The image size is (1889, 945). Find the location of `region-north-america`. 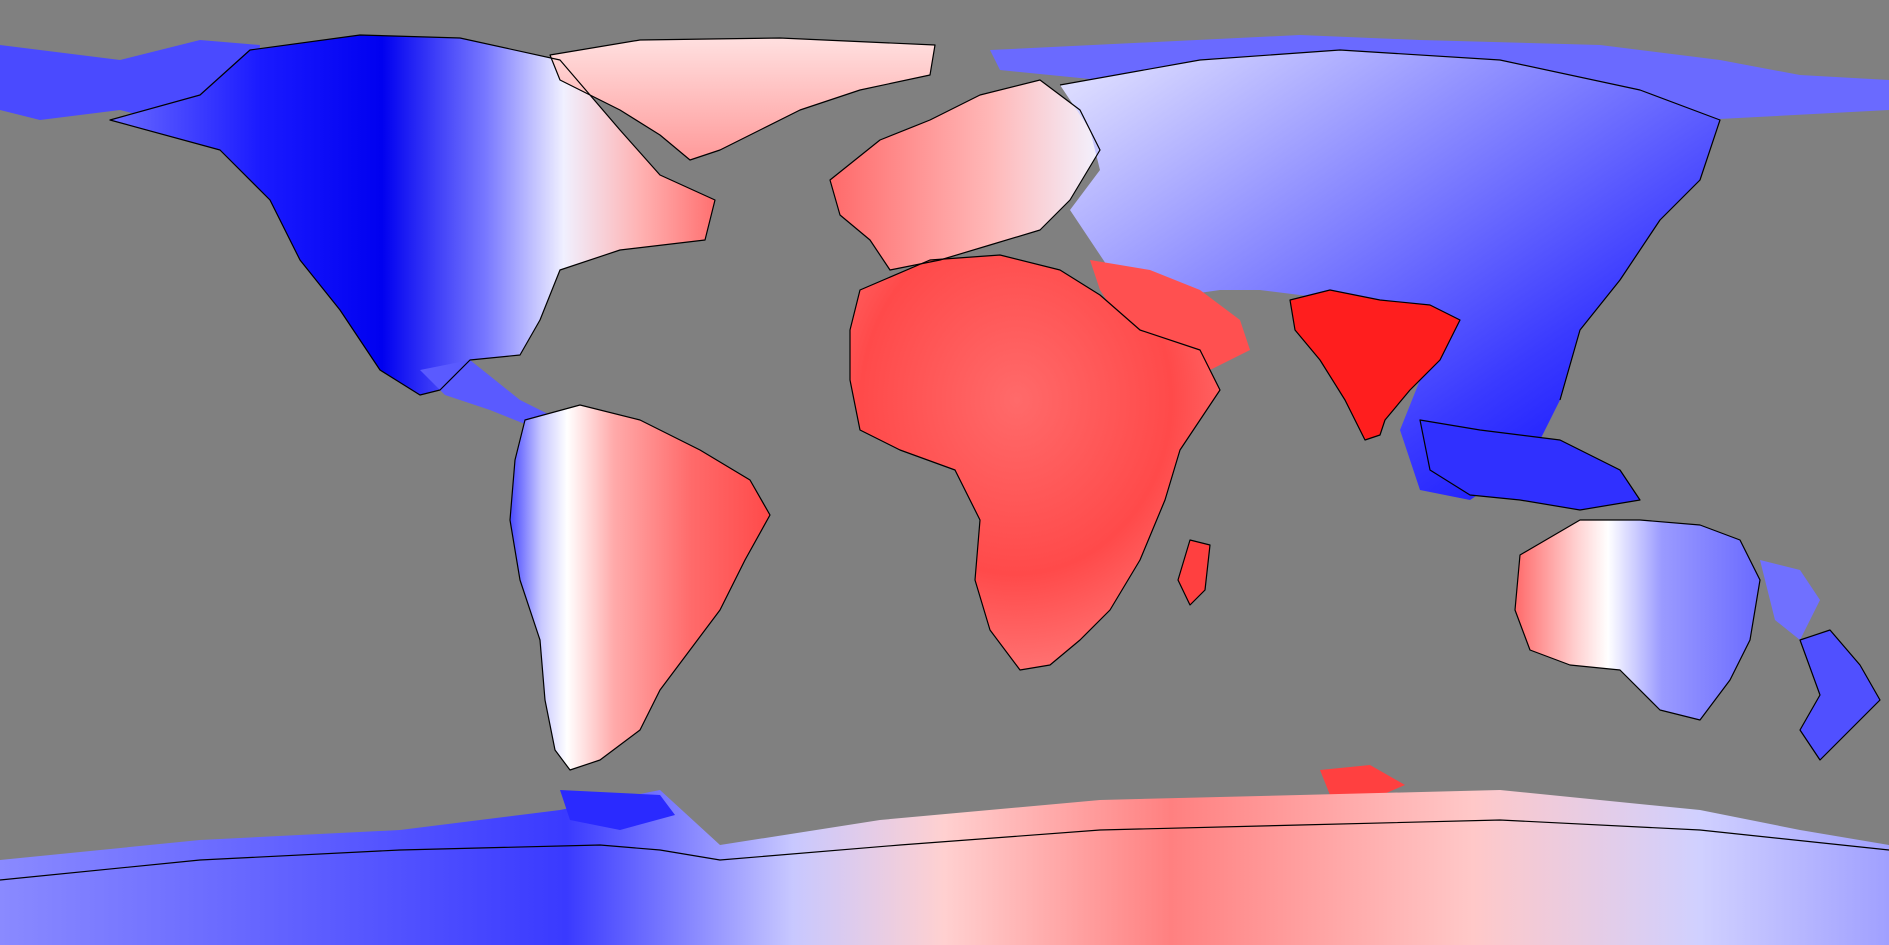

region-north-america is located at coordinates (412, 215).